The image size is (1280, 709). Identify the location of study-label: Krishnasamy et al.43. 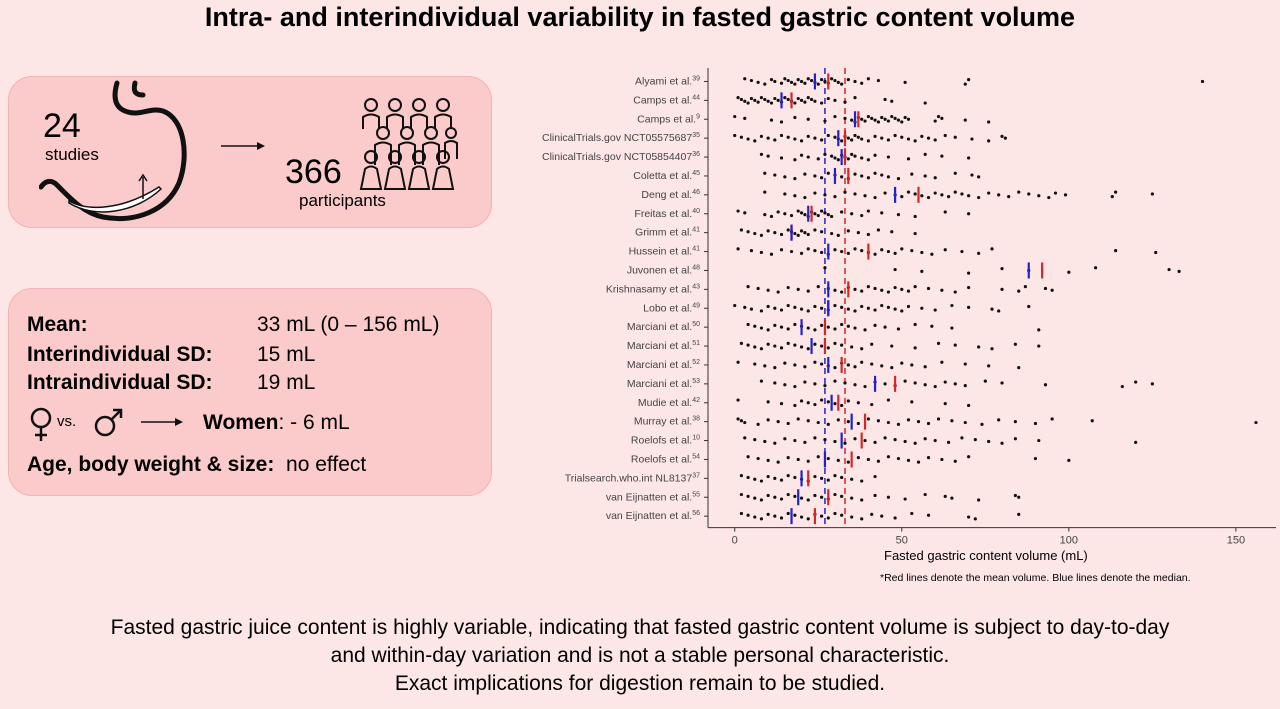
(653, 289).